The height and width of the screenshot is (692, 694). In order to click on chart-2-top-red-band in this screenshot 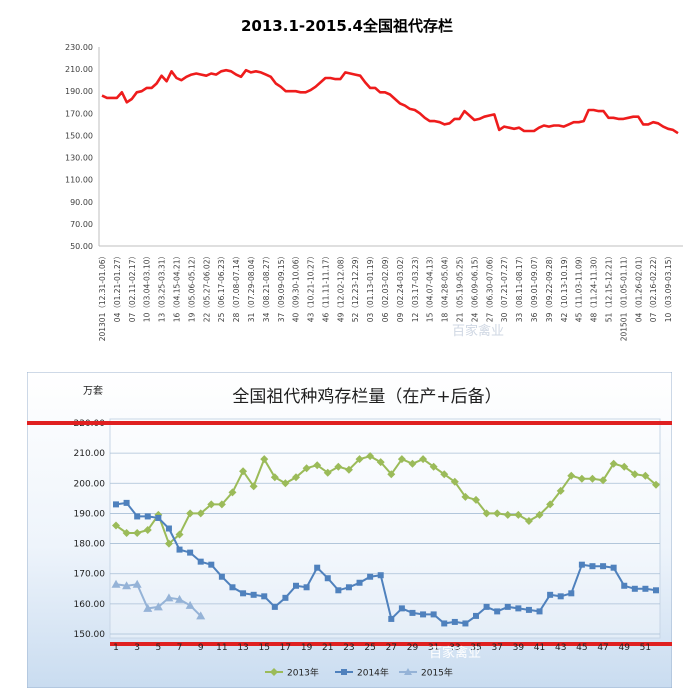, I will do `click(349, 423)`.